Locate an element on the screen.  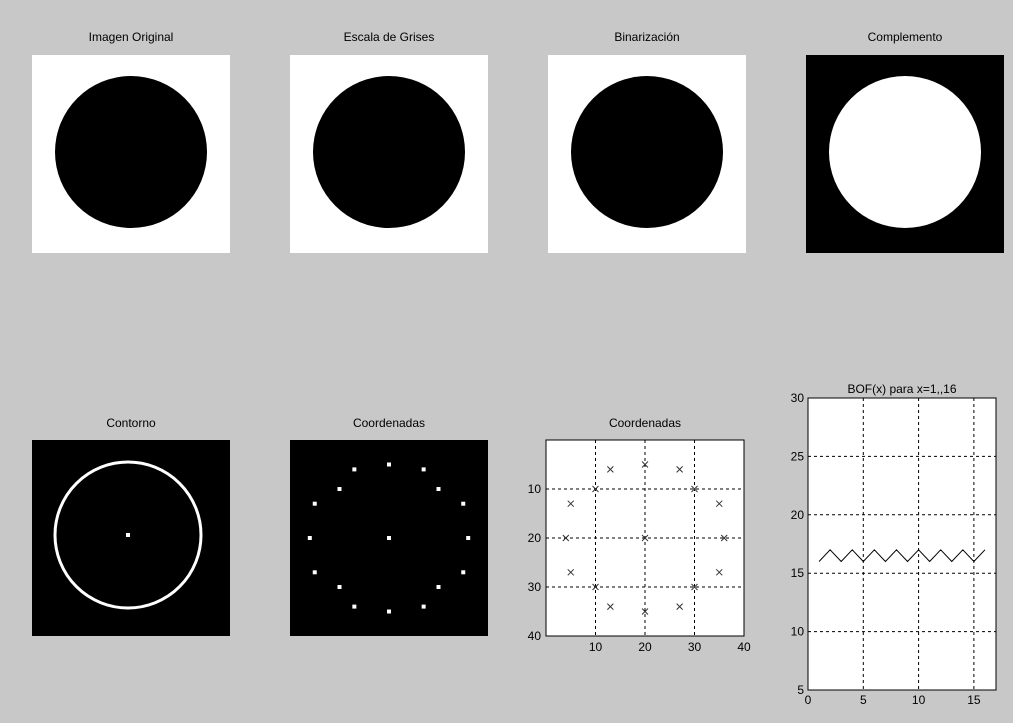
scatter-xtick-label: 20 is located at coordinates (645, 647).